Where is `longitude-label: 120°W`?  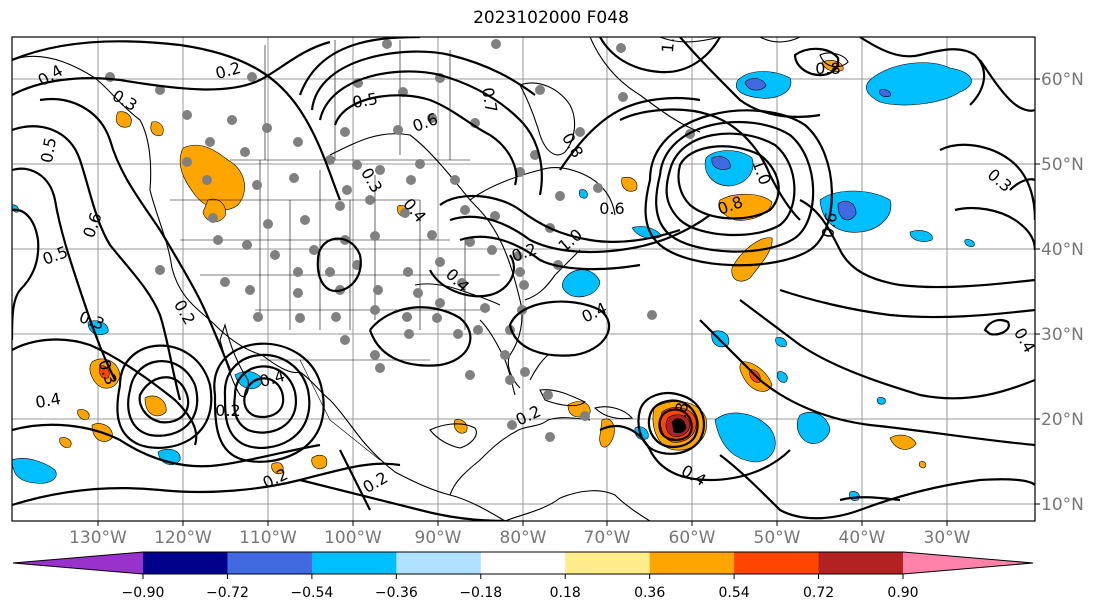
longitude-label: 120°W is located at coordinates (183, 538).